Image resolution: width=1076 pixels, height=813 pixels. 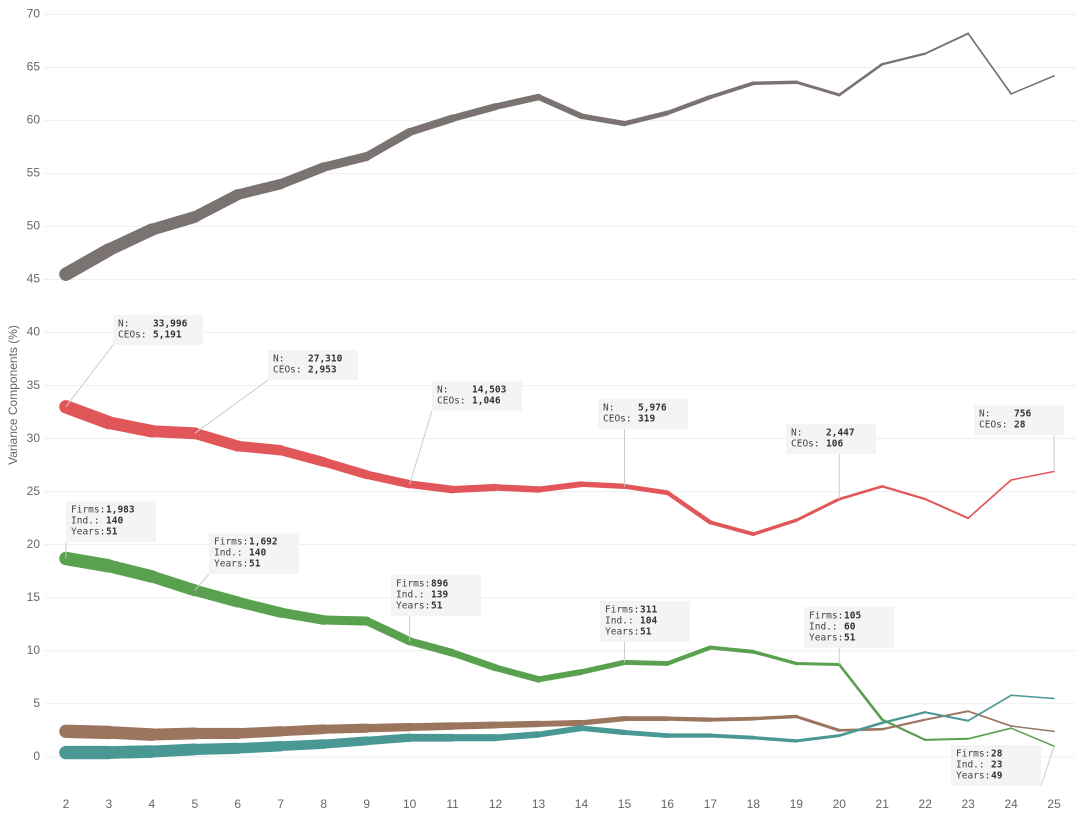 What do you see at coordinates (34, 173) in the screenshot?
I see `y-tick-label: 55` at bounding box center [34, 173].